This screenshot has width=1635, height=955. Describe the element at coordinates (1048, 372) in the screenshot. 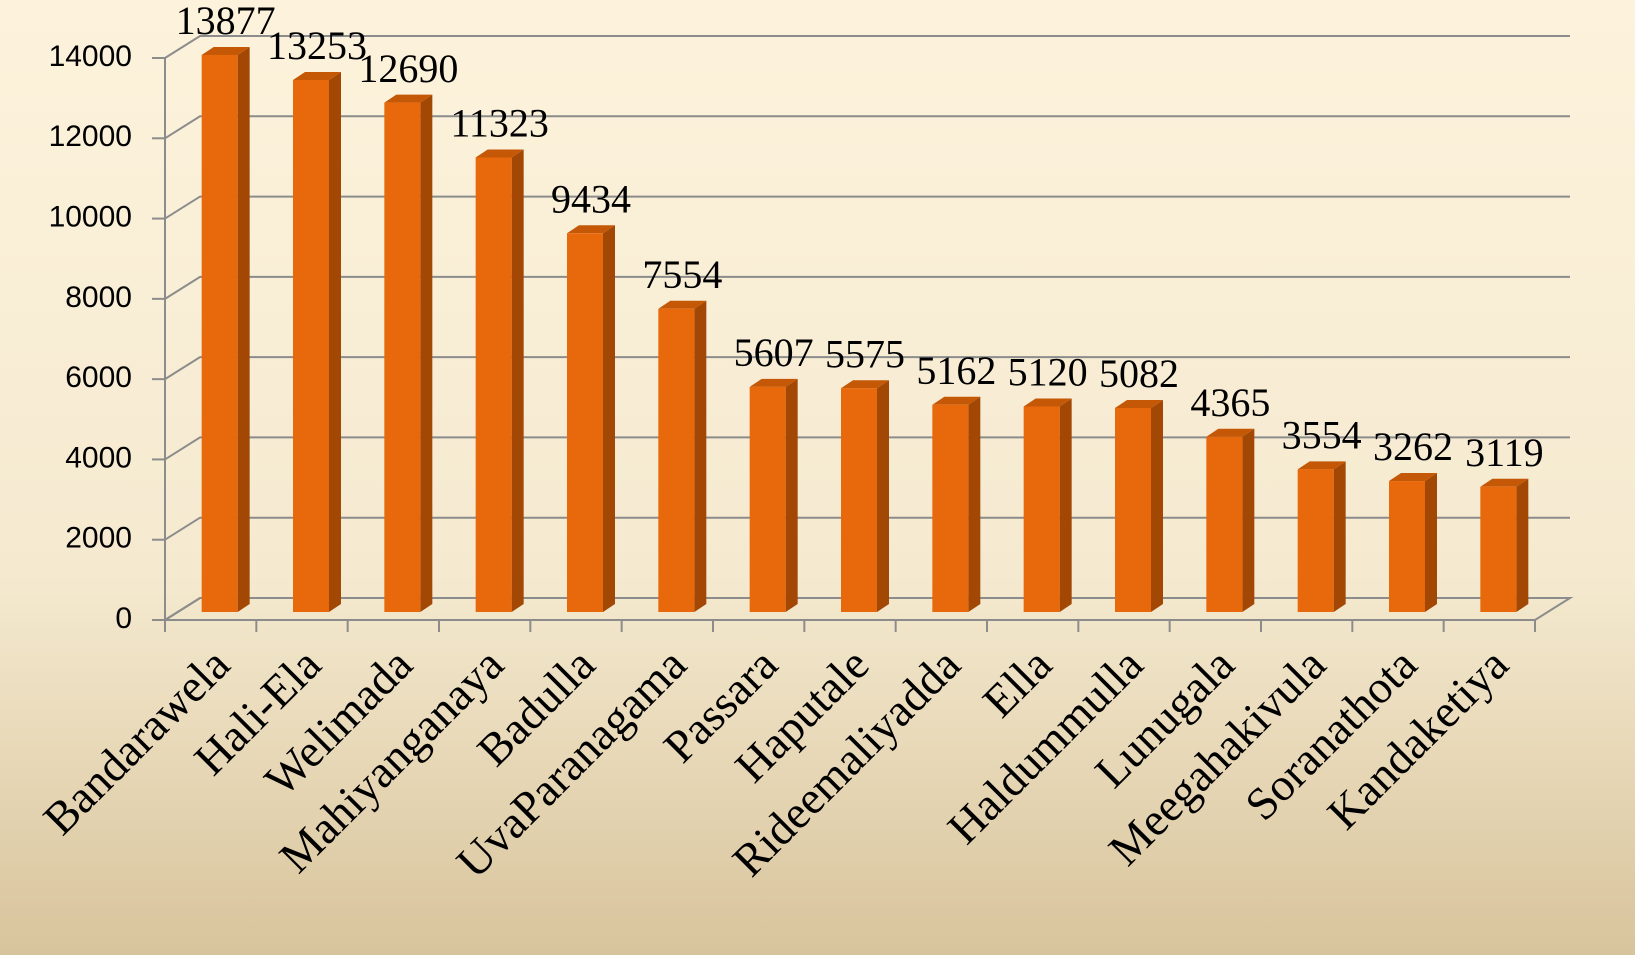

I see `value-label: 5120` at that location.